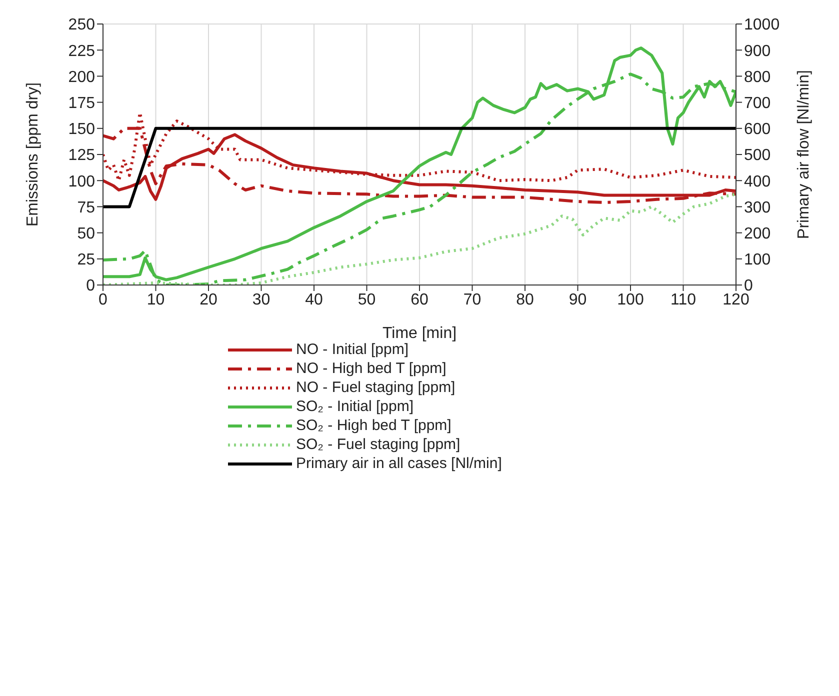 Image resolution: width=839 pixels, height=696 pixels. What do you see at coordinates (757, 233) in the screenshot?
I see `y2-tick-label: 200` at bounding box center [757, 233].